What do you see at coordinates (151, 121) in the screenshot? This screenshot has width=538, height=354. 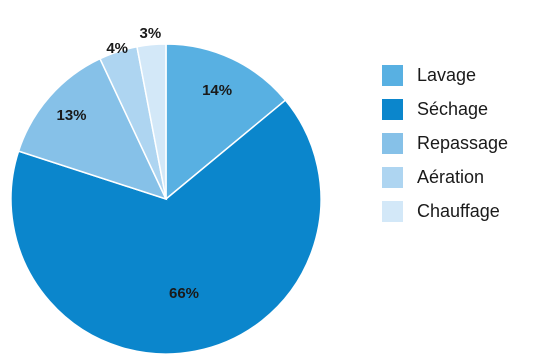 I see `pie-slice-chauffage` at bounding box center [151, 121].